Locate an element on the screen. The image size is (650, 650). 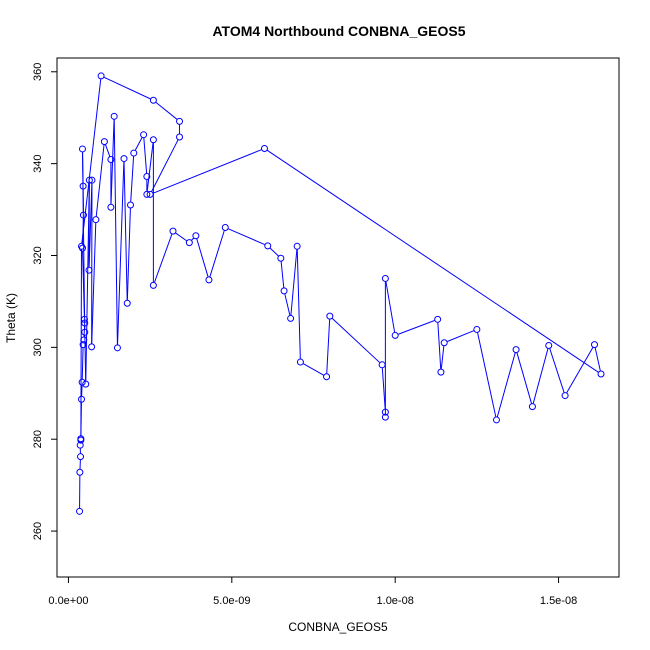
y-tick-label: 280 is located at coordinates (38, 439).